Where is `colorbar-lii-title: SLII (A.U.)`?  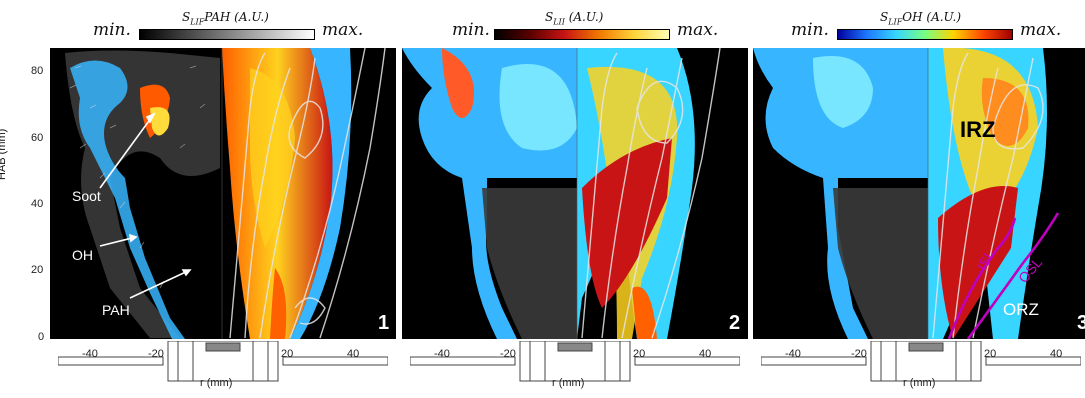 colorbar-lii-title: SLII (A.U.) is located at coordinates (574, 18).